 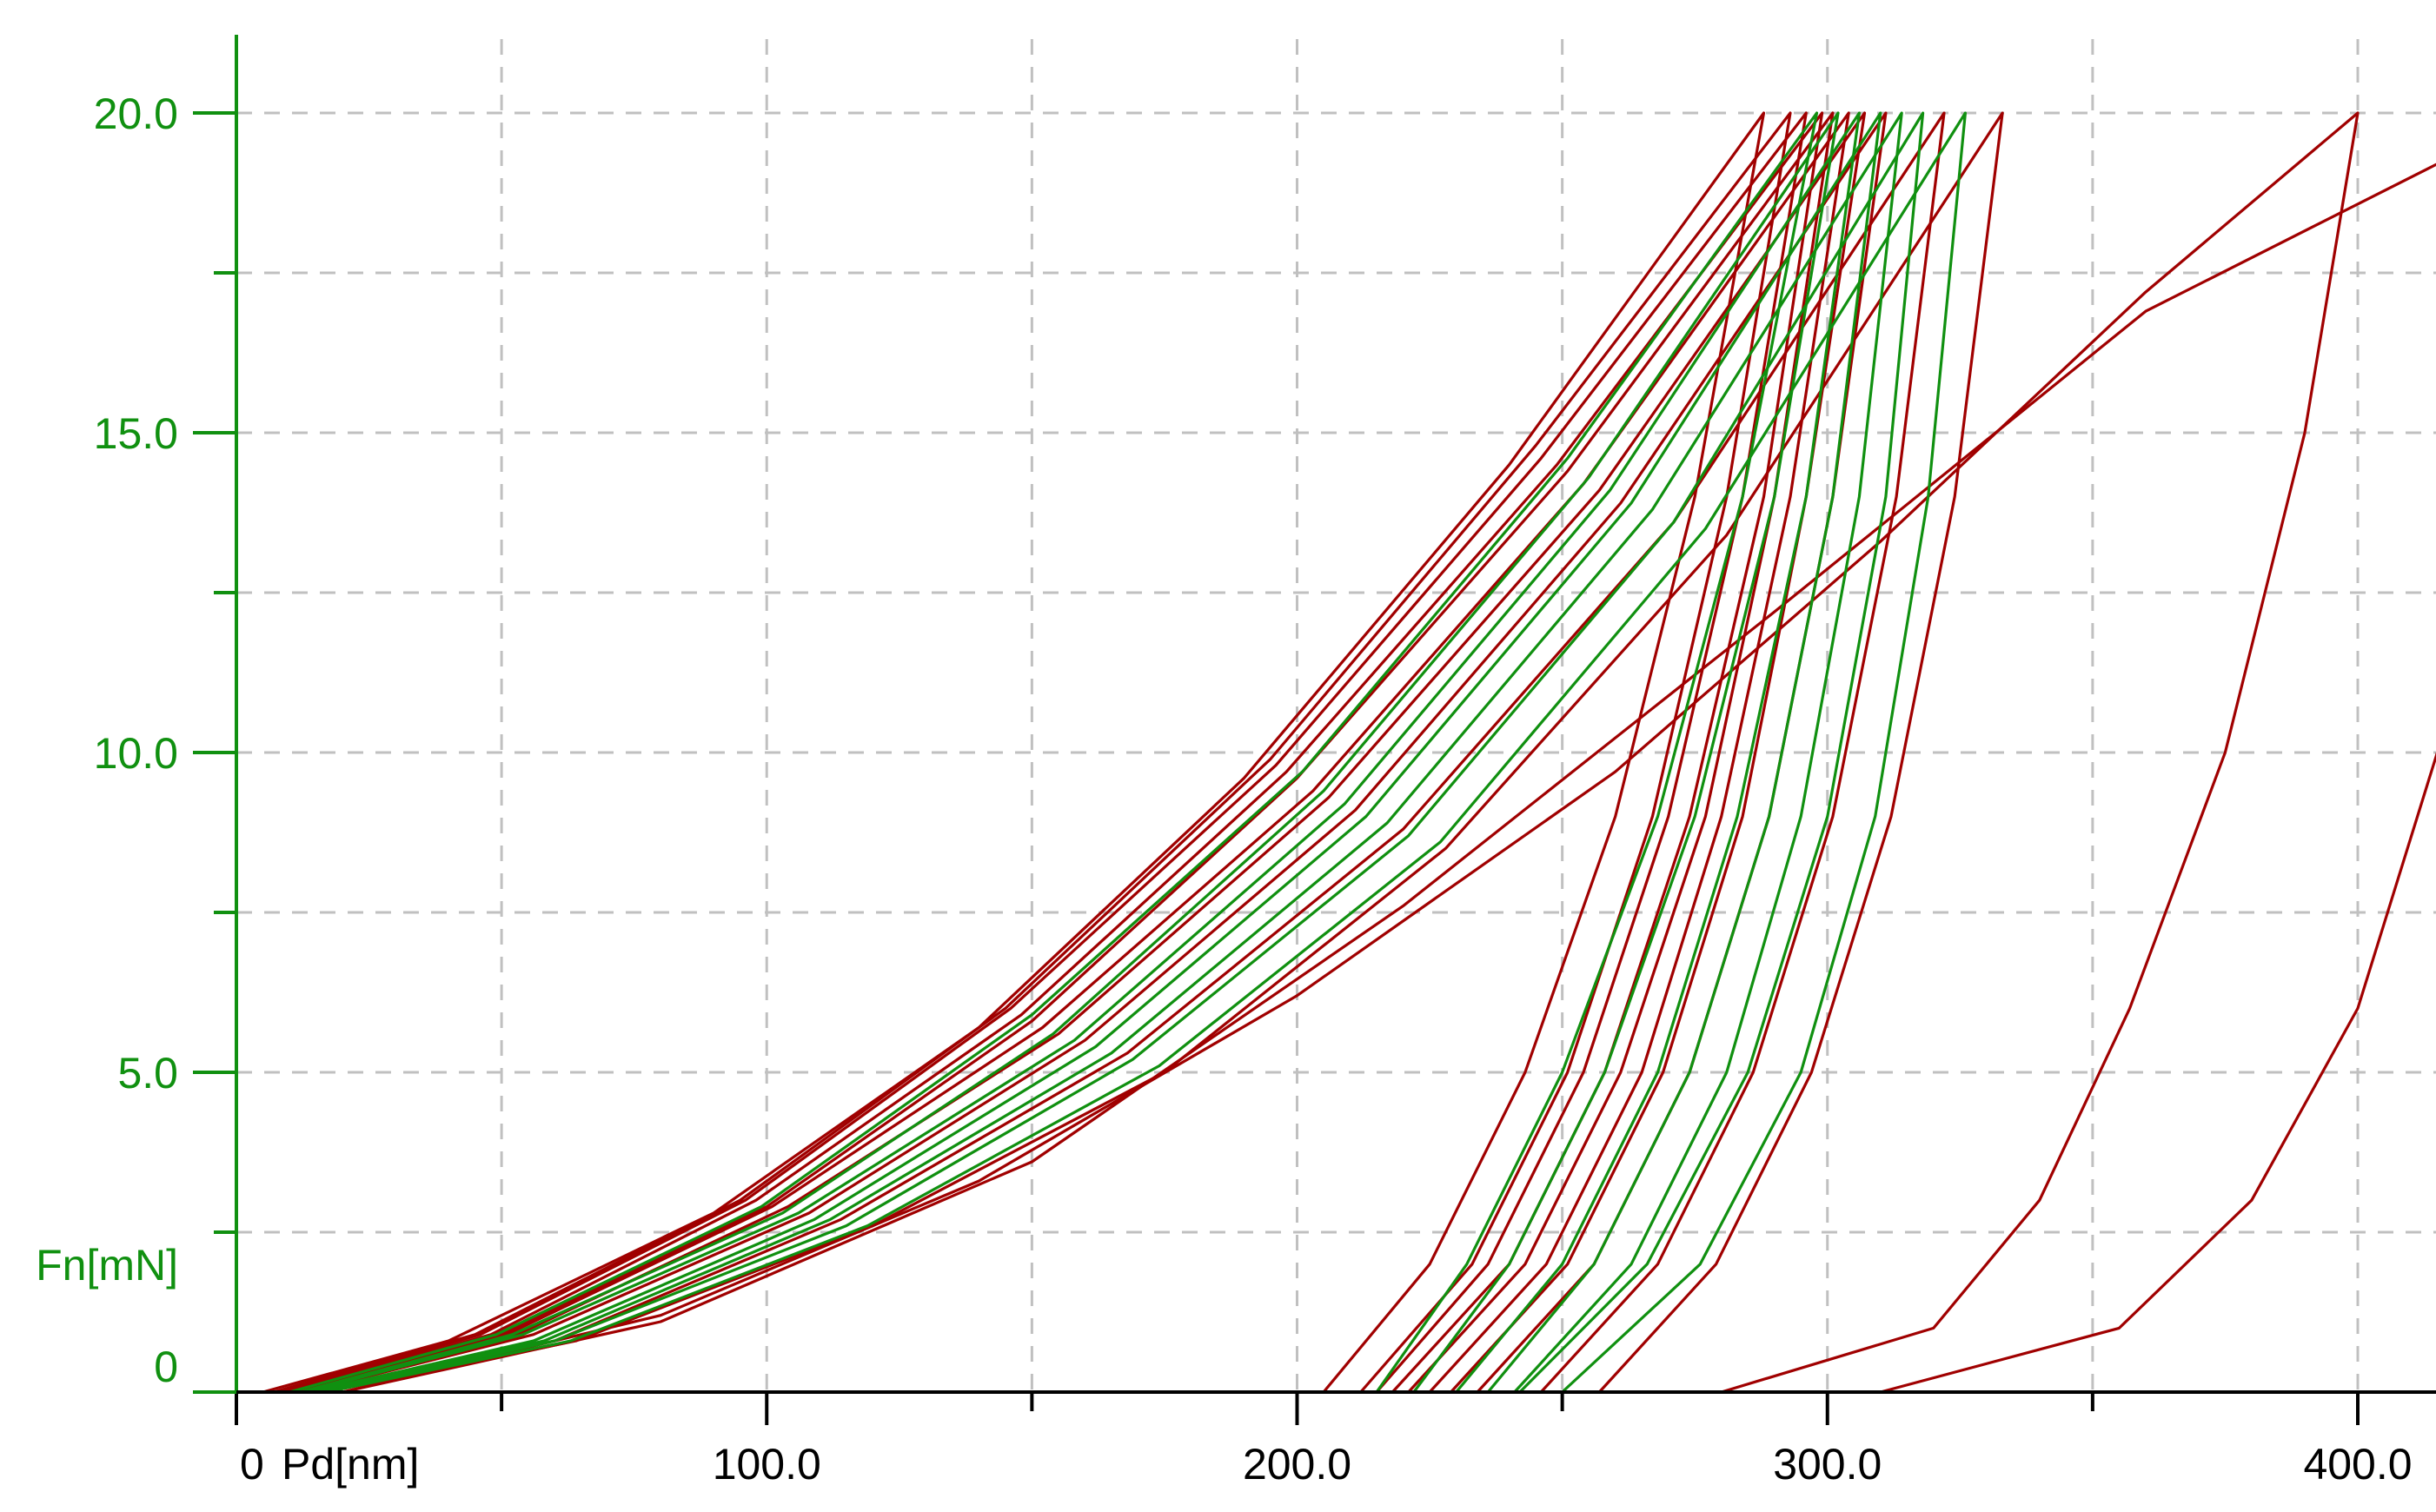 What do you see at coordinates (136, 753) in the screenshot?
I see `y-tick-label: 10.0` at bounding box center [136, 753].